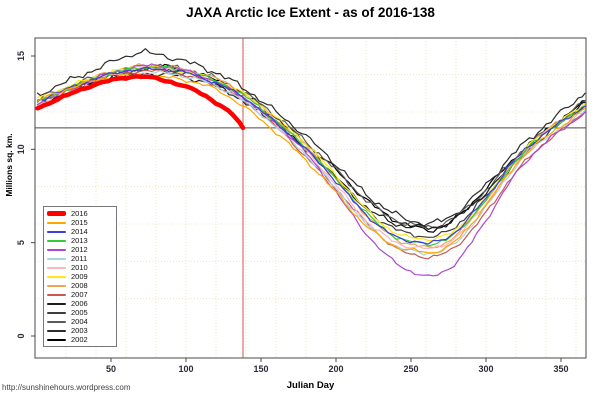 This screenshot has height=400, width=601. Describe the element at coordinates (56, 312) in the screenshot. I see `legend-swatch-2005` at that location.